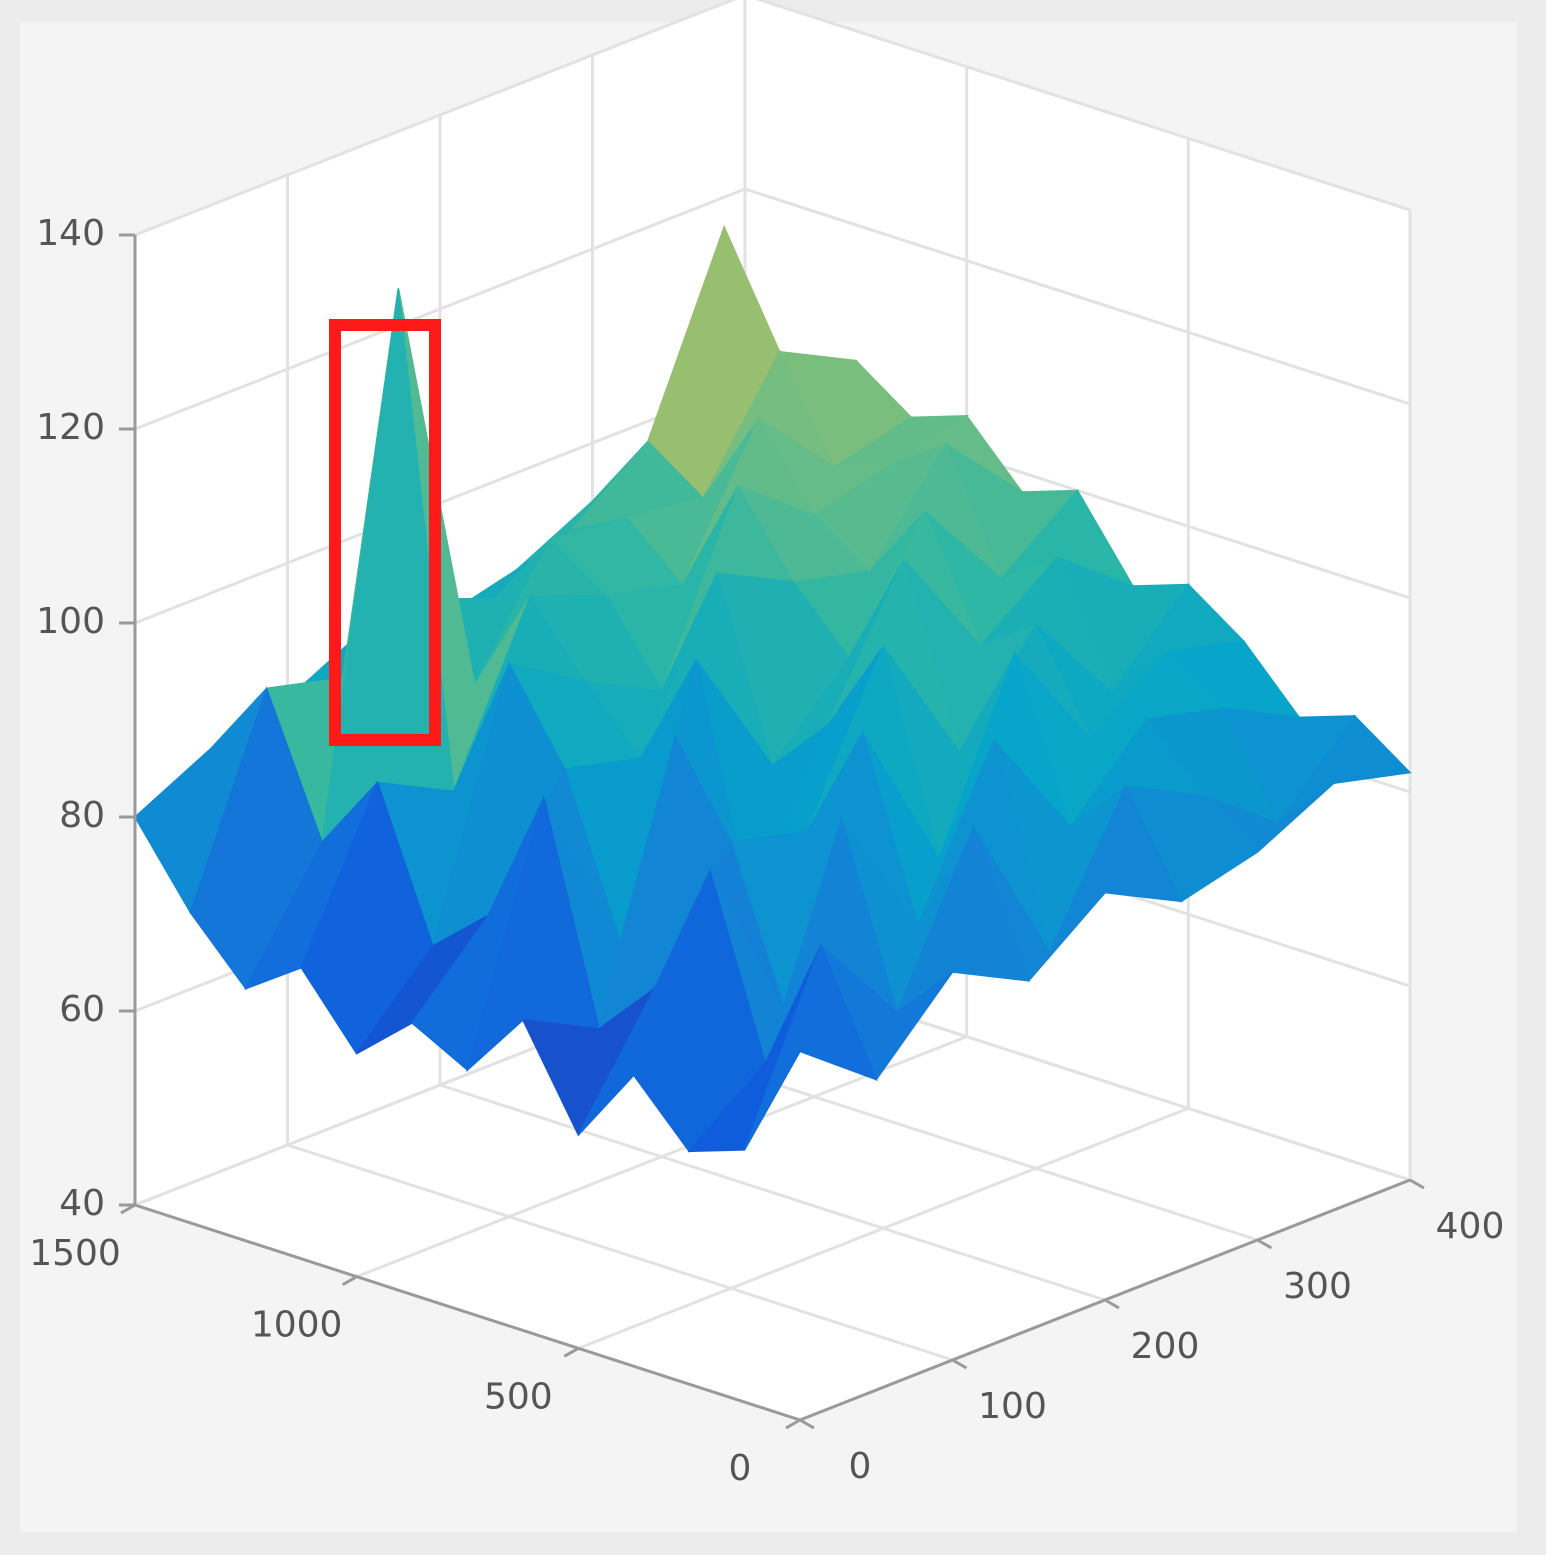 This screenshot has width=1546, height=1559. Describe the element at coordinates (1317, 1286) in the screenshot. I see `y-tick-label: 300` at that location.